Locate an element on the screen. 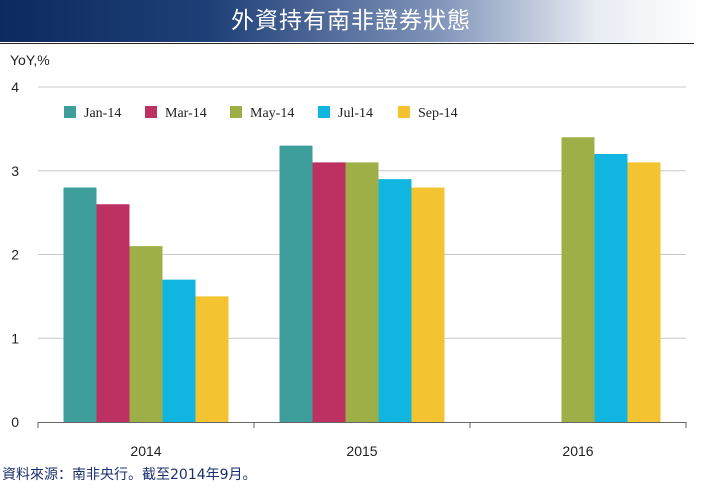 The image size is (702, 489). bar-jul-14-2016 is located at coordinates (611, 288).